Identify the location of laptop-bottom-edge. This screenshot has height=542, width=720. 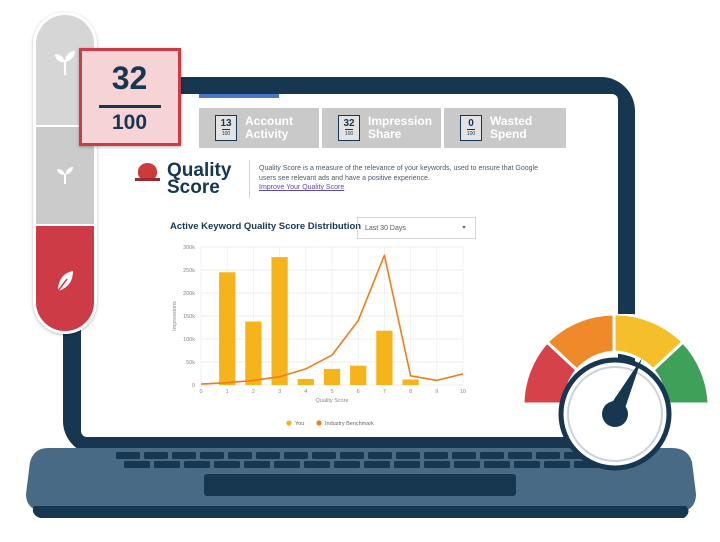
(360, 512).